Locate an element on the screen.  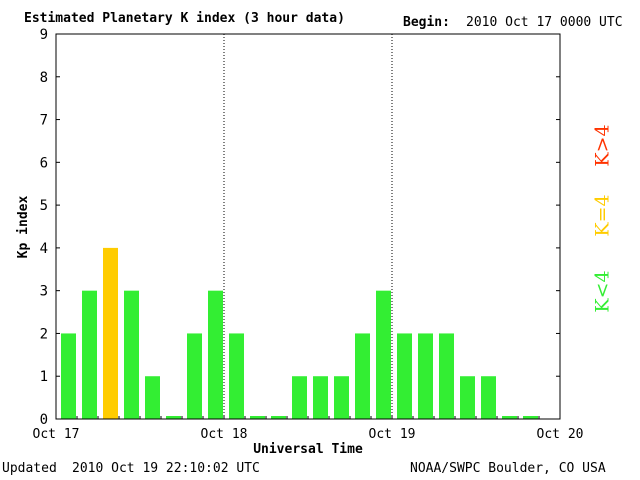
y-tick-label-7: 7 is located at coordinates (44, 121).